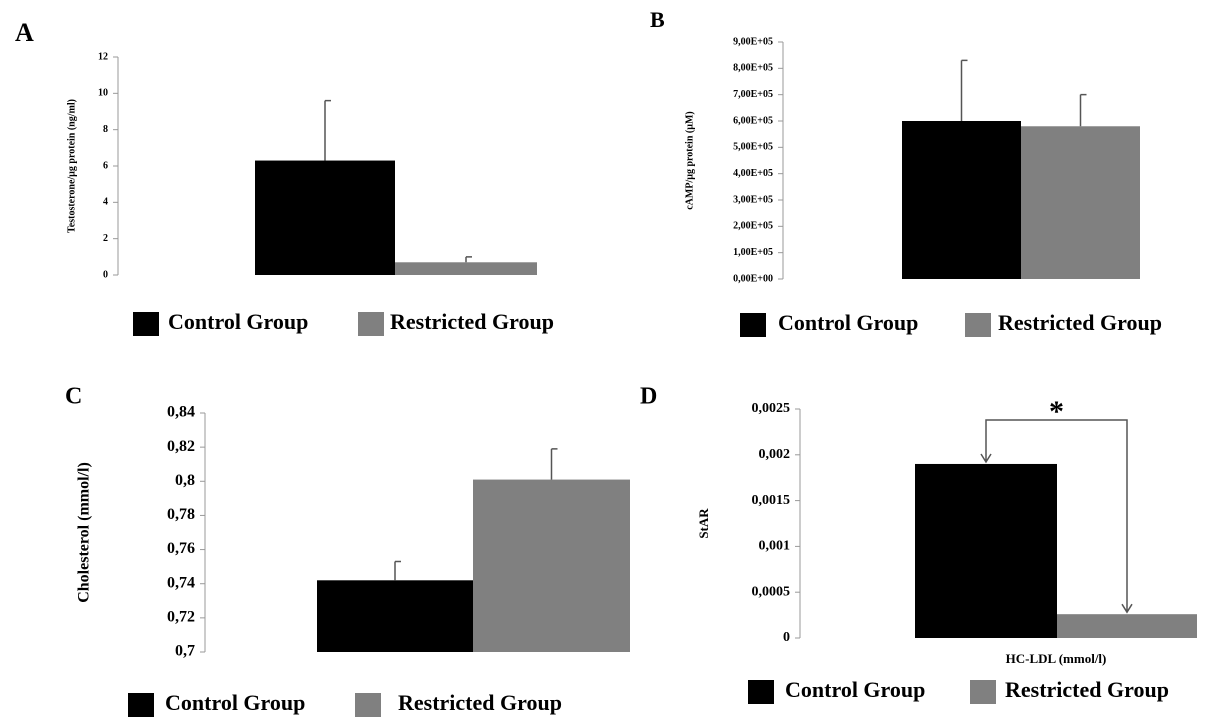 Image resolution: width=1221 pixels, height=720 pixels. I want to click on y-tick-label: 0,002, so click(775, 454).